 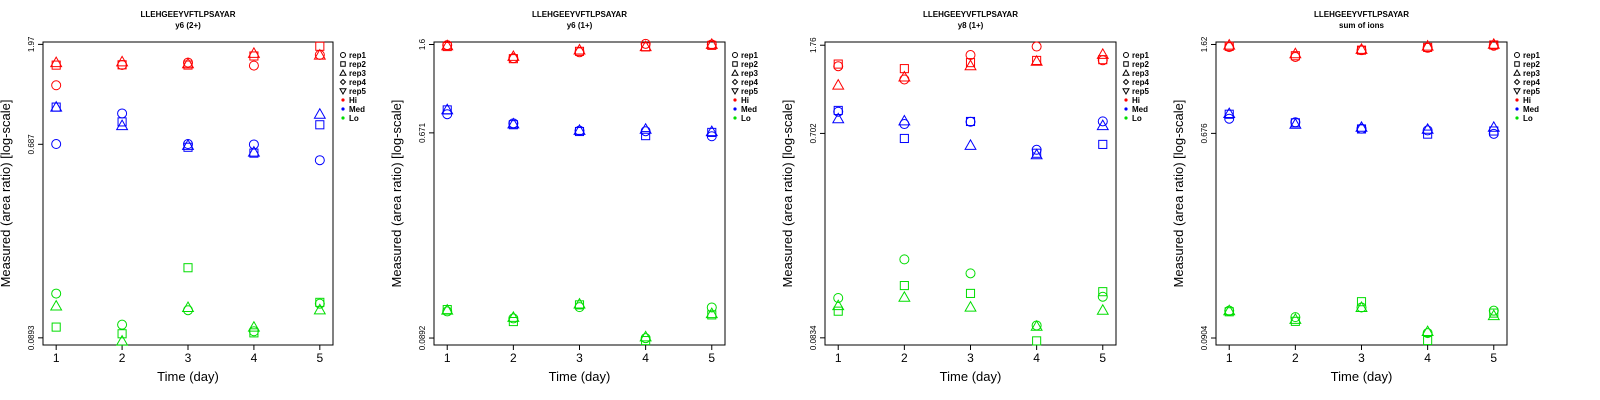 What do you see at coordinates (1295, 358) in the screenshot?
I see `x-tick-label: 2` at bounding box center [1295, 358].